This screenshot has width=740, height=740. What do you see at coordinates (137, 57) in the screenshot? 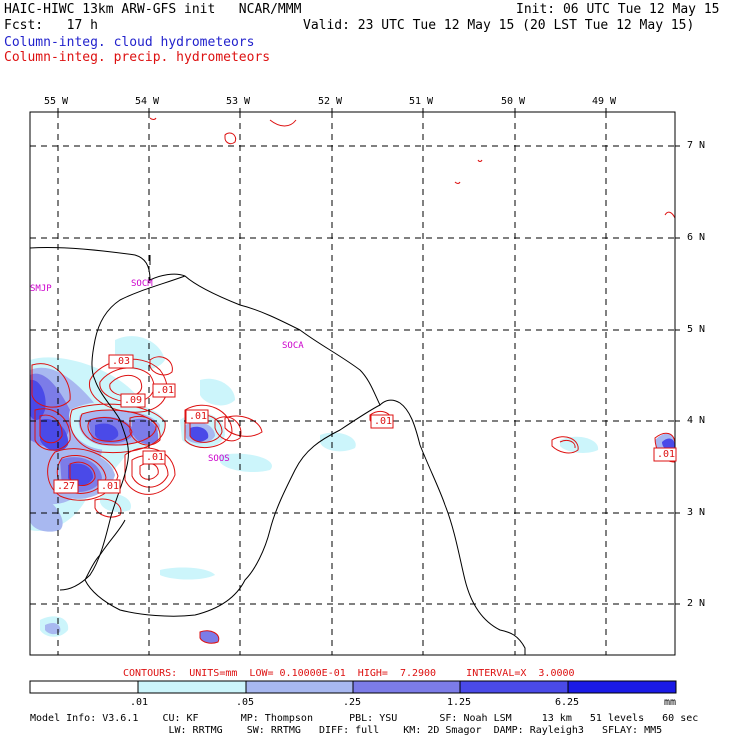
I see `legend-precip: Column-integ. precip. hydrometeors` at bounding box center [137, 57].